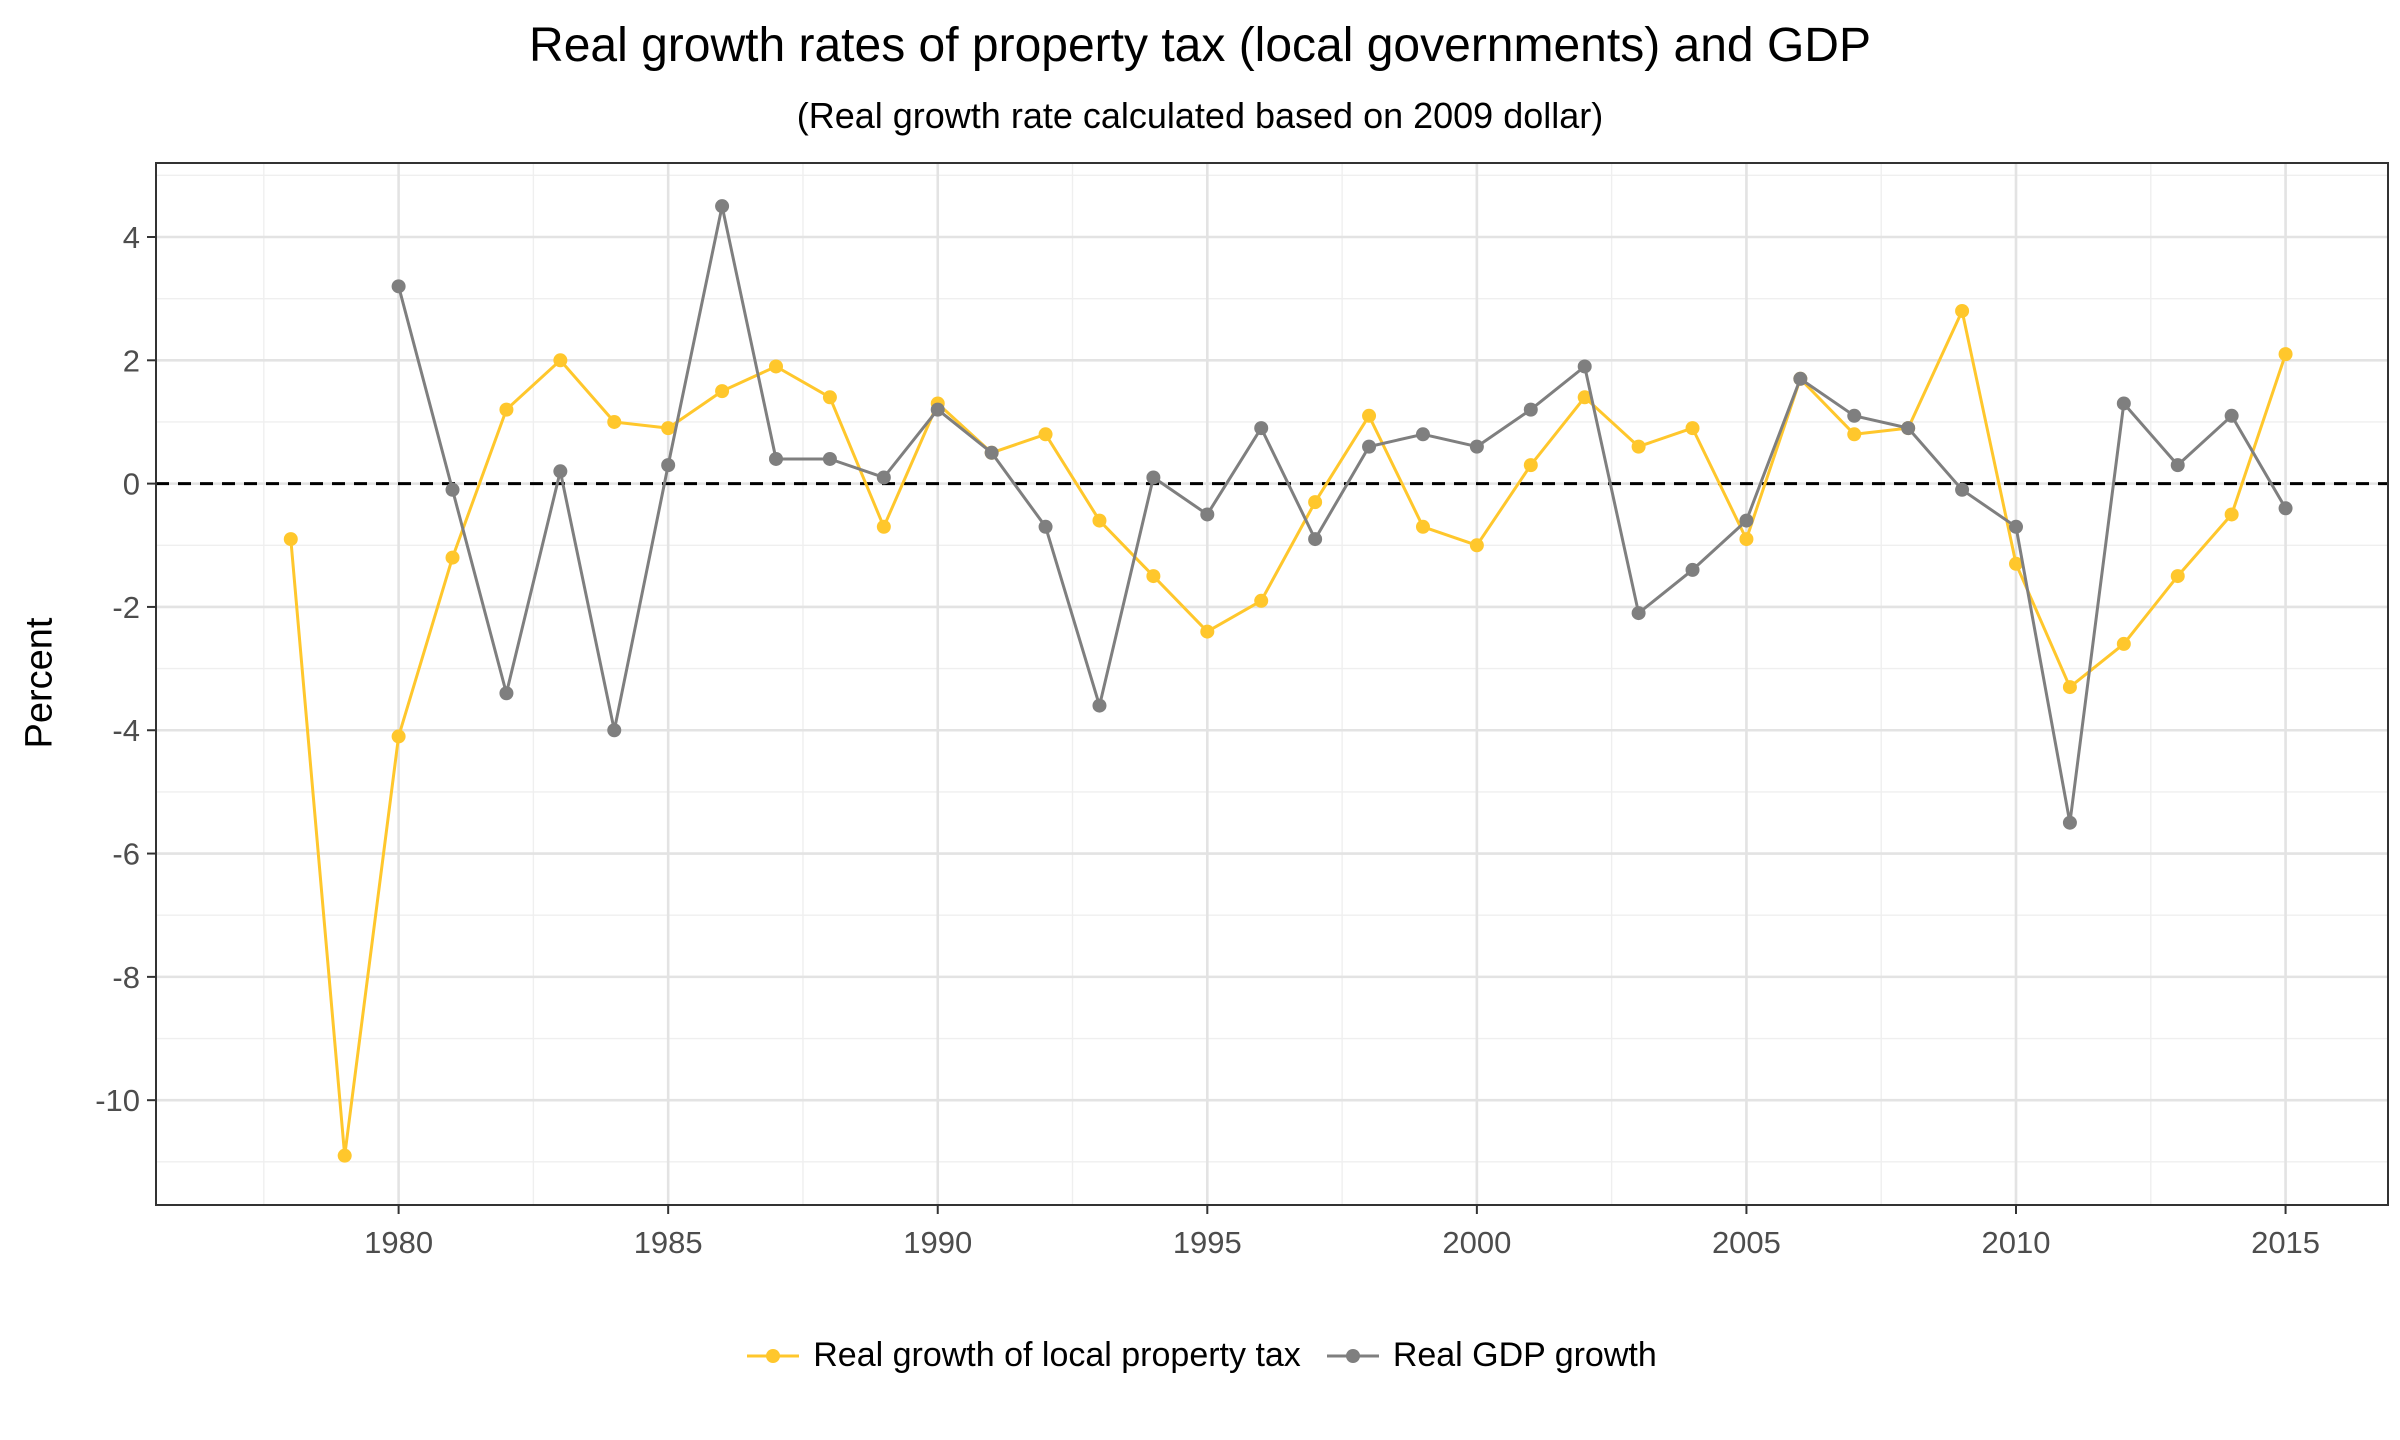 The height and width of the screenshot is (1440, 2400). I want to click on legend-label-gdp: Real GDP growth, so click(1524, 1355).